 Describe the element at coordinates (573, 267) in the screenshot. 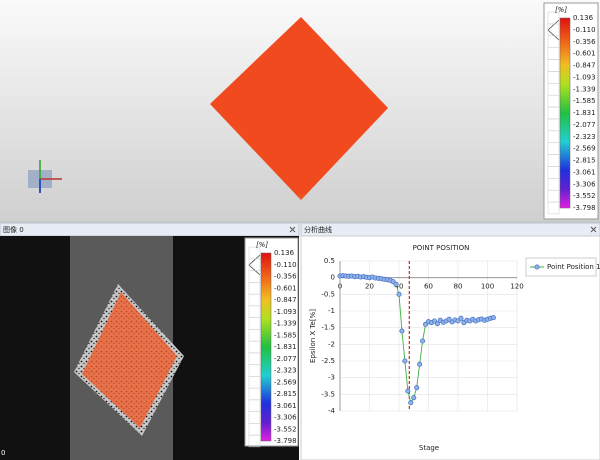

I see `legend-label: Point Position 1` at that location.